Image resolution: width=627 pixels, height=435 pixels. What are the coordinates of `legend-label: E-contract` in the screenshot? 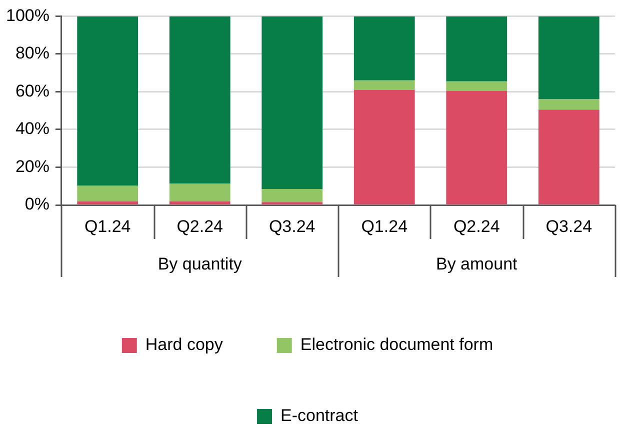 It's located at (319, 416).